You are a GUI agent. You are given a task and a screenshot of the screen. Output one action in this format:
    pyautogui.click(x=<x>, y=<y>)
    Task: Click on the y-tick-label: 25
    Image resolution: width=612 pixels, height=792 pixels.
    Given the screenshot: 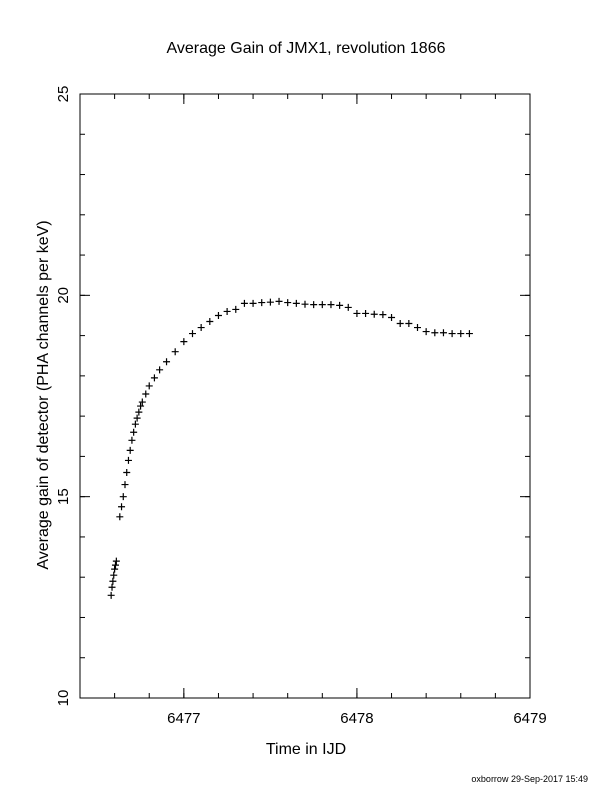 What is the action you would take?
    pyautogui.click(x=63, y=94)
    